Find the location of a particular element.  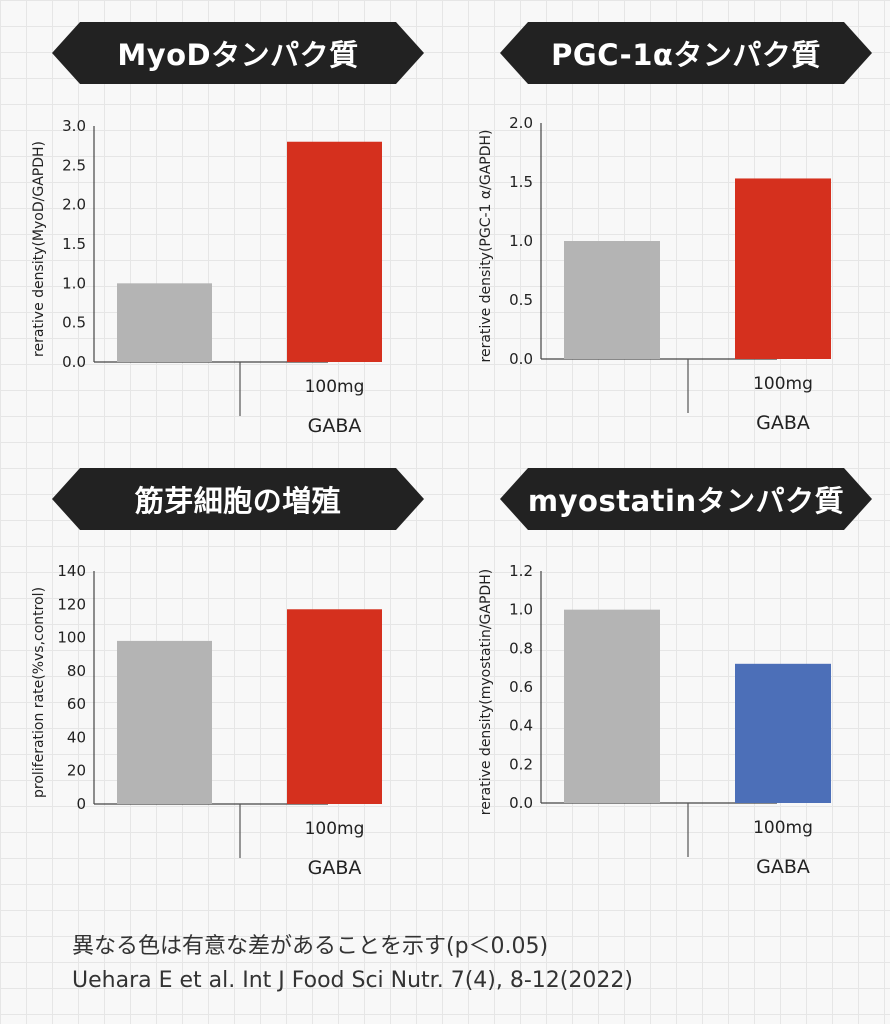

chart-title: MyoDタンパク質 is located at coordinates (238, 53).